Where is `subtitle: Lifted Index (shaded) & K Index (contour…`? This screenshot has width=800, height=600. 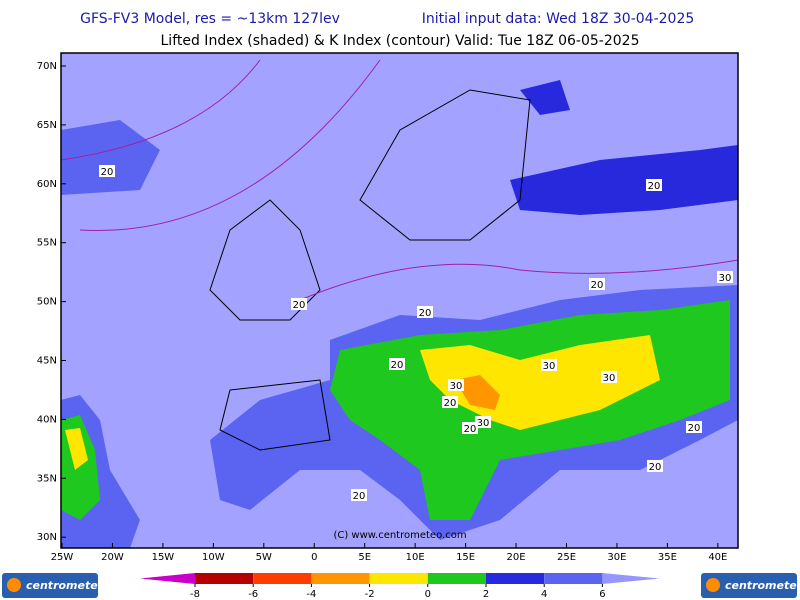 subtitle: Lifted Index (shaded) & K Index (contour… is located at coordinates (400, 41).